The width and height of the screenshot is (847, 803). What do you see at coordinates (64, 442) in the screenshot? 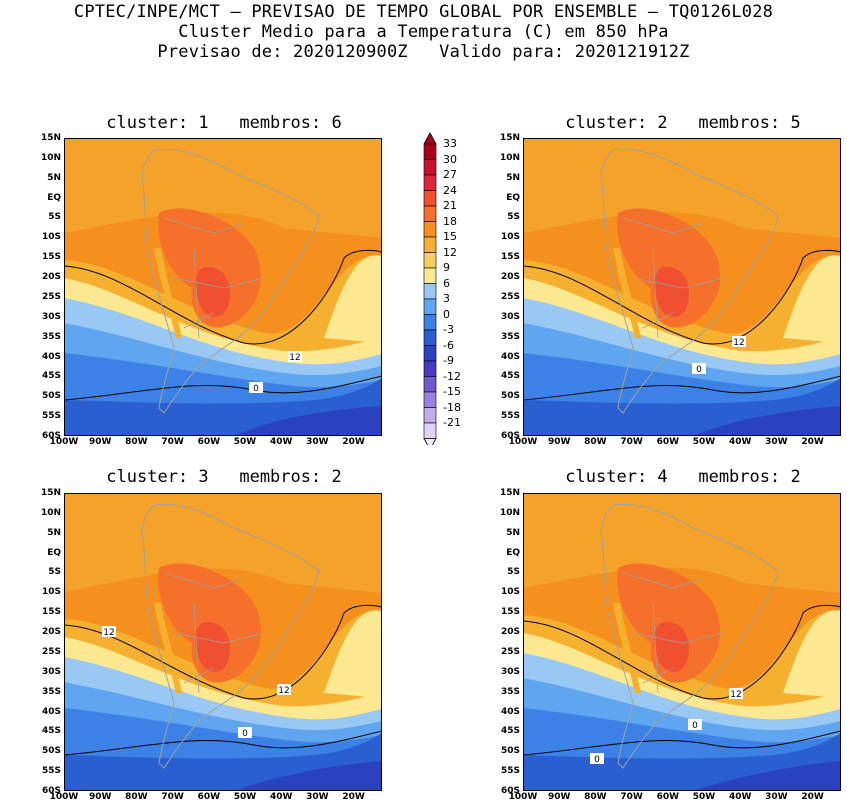
I see `lon-tick-label: 100W` at bounding box center [64, 442].